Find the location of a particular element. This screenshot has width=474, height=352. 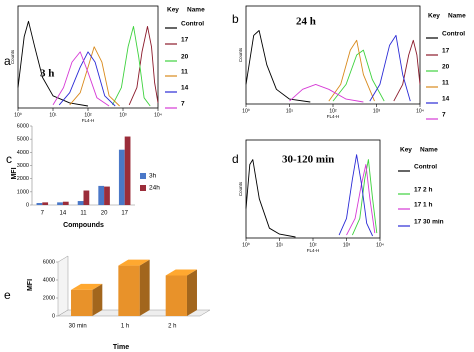

y-tick-label: 5000 is located at coordinates (23, 140).